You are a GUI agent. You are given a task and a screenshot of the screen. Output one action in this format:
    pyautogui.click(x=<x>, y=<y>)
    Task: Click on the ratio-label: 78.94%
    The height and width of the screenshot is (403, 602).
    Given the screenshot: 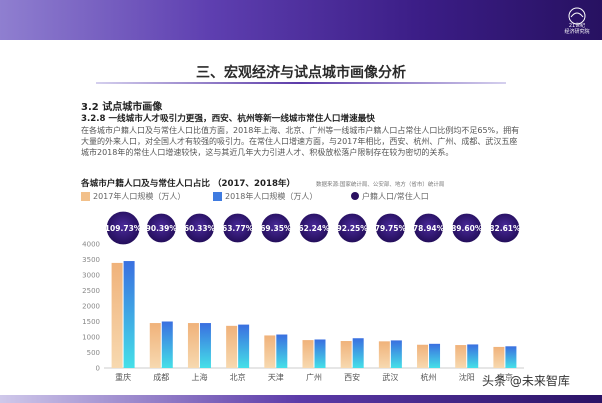 What is the action you would take?
    pyautogui.click(x=429, y=228)
    